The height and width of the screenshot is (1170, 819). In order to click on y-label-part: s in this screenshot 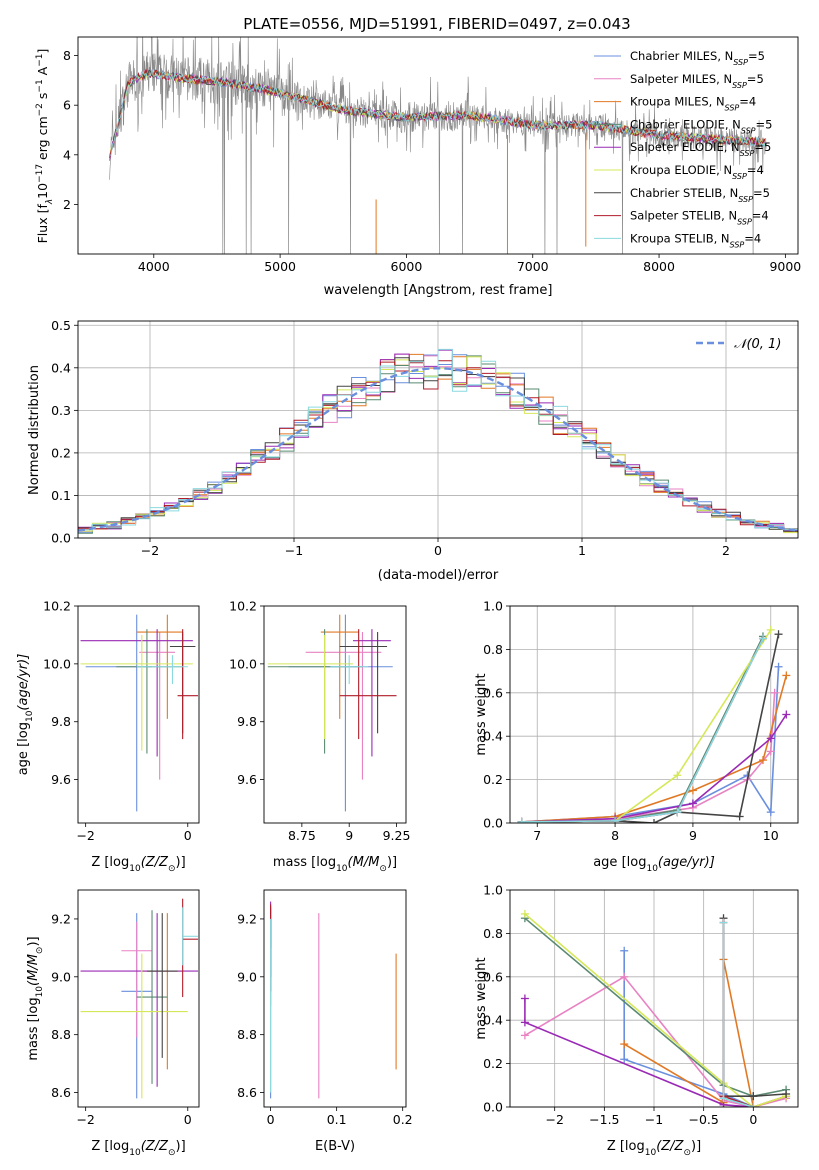, I will do `click(42, 98)`.